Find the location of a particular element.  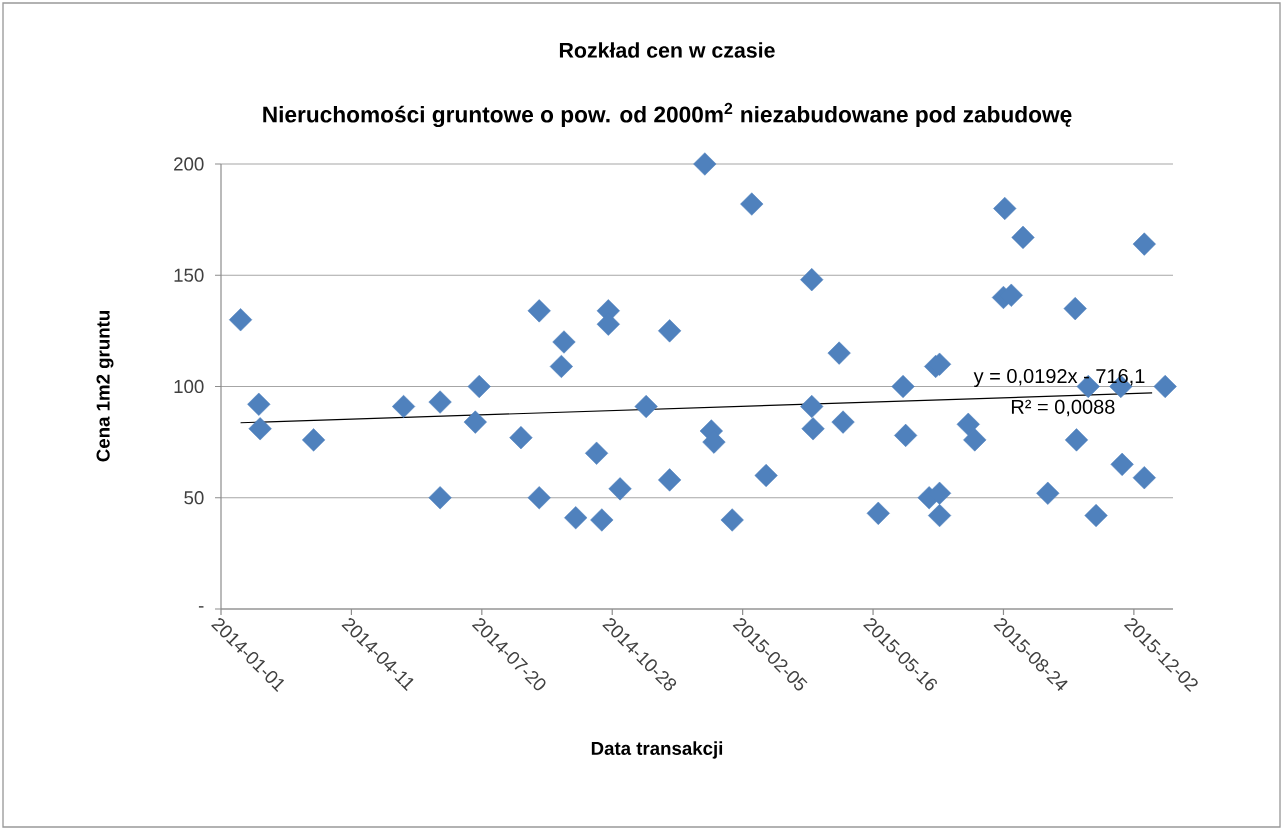

chart-title: Rozkład cen w czasie is located at coordinates (667, 50).